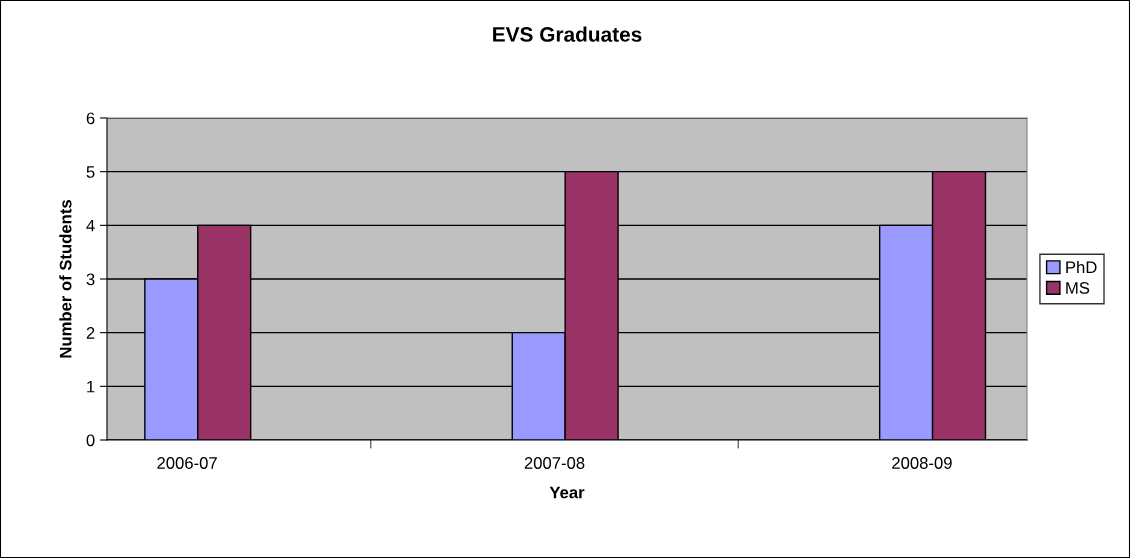 Image resolution: width=1130 pixels, height=558 pixels. What do you see at coordinates (90, 279) in the screenshot?
I see `y-tick-label: 3` at bounding box center [90, 279].